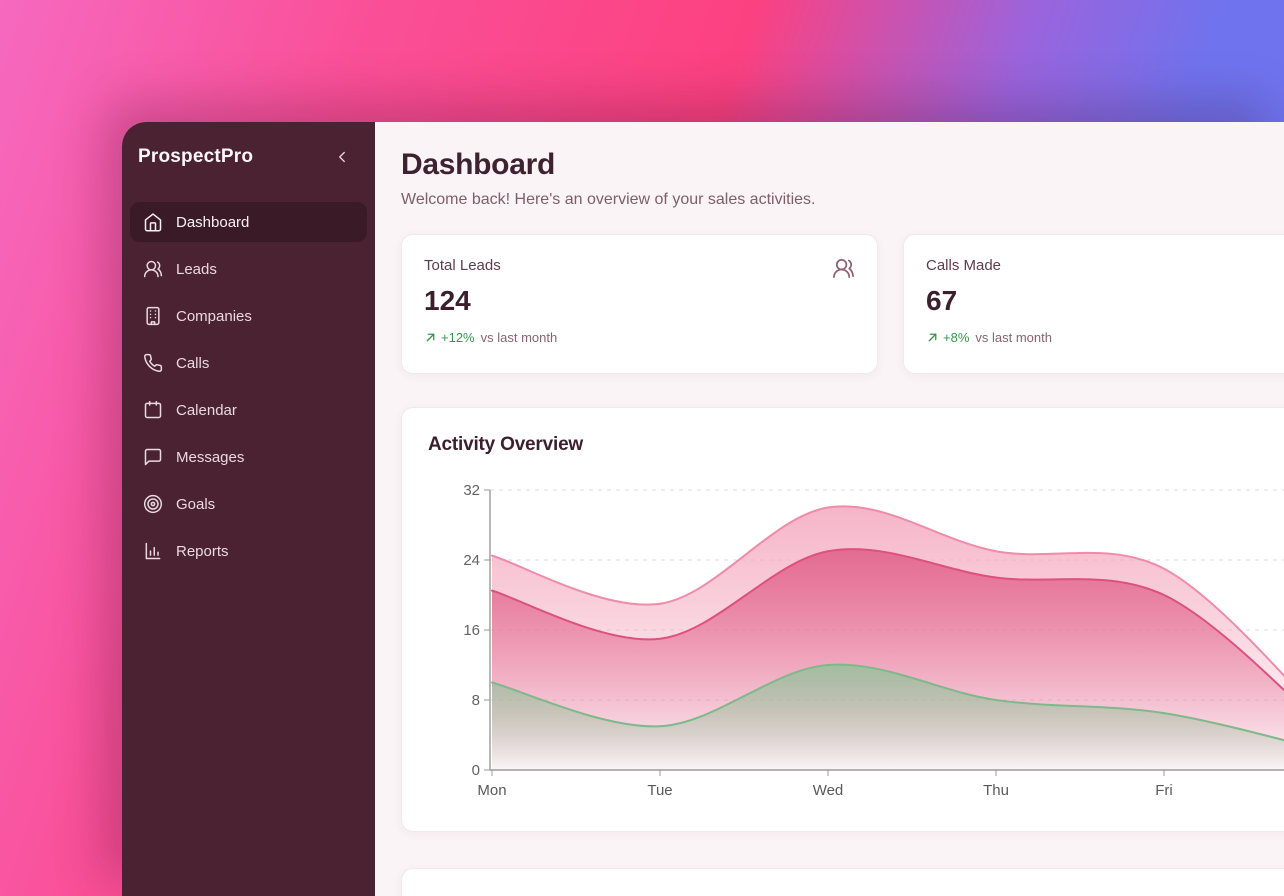 The width and height of the screenshot is (1284, 896). What do you see at coordinates (248, 363) in the screenshot?
I see `sidebar-item-calls: Calls` at bounding box center [248, 363].